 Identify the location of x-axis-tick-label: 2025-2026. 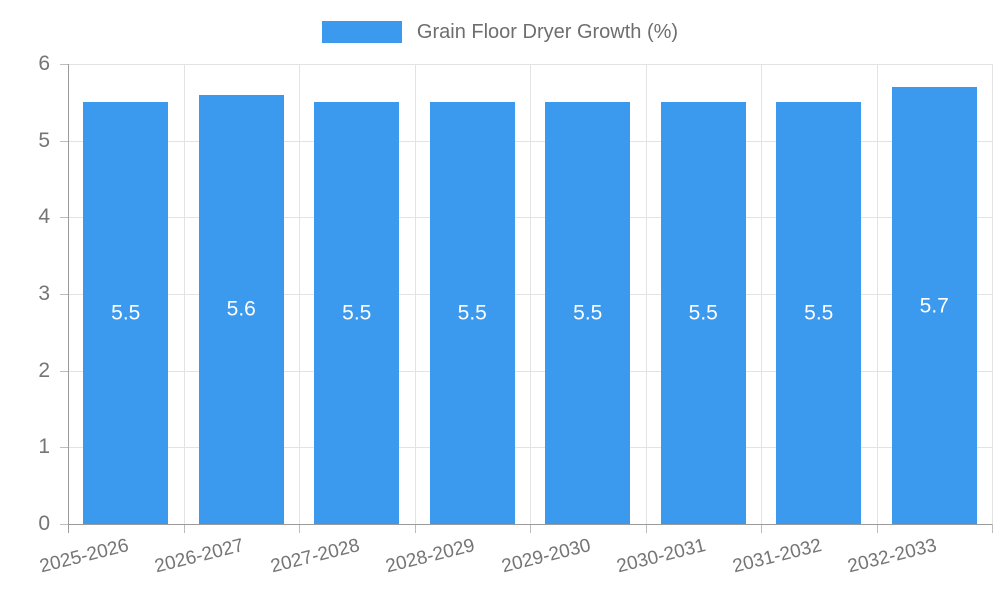
(84, 556).